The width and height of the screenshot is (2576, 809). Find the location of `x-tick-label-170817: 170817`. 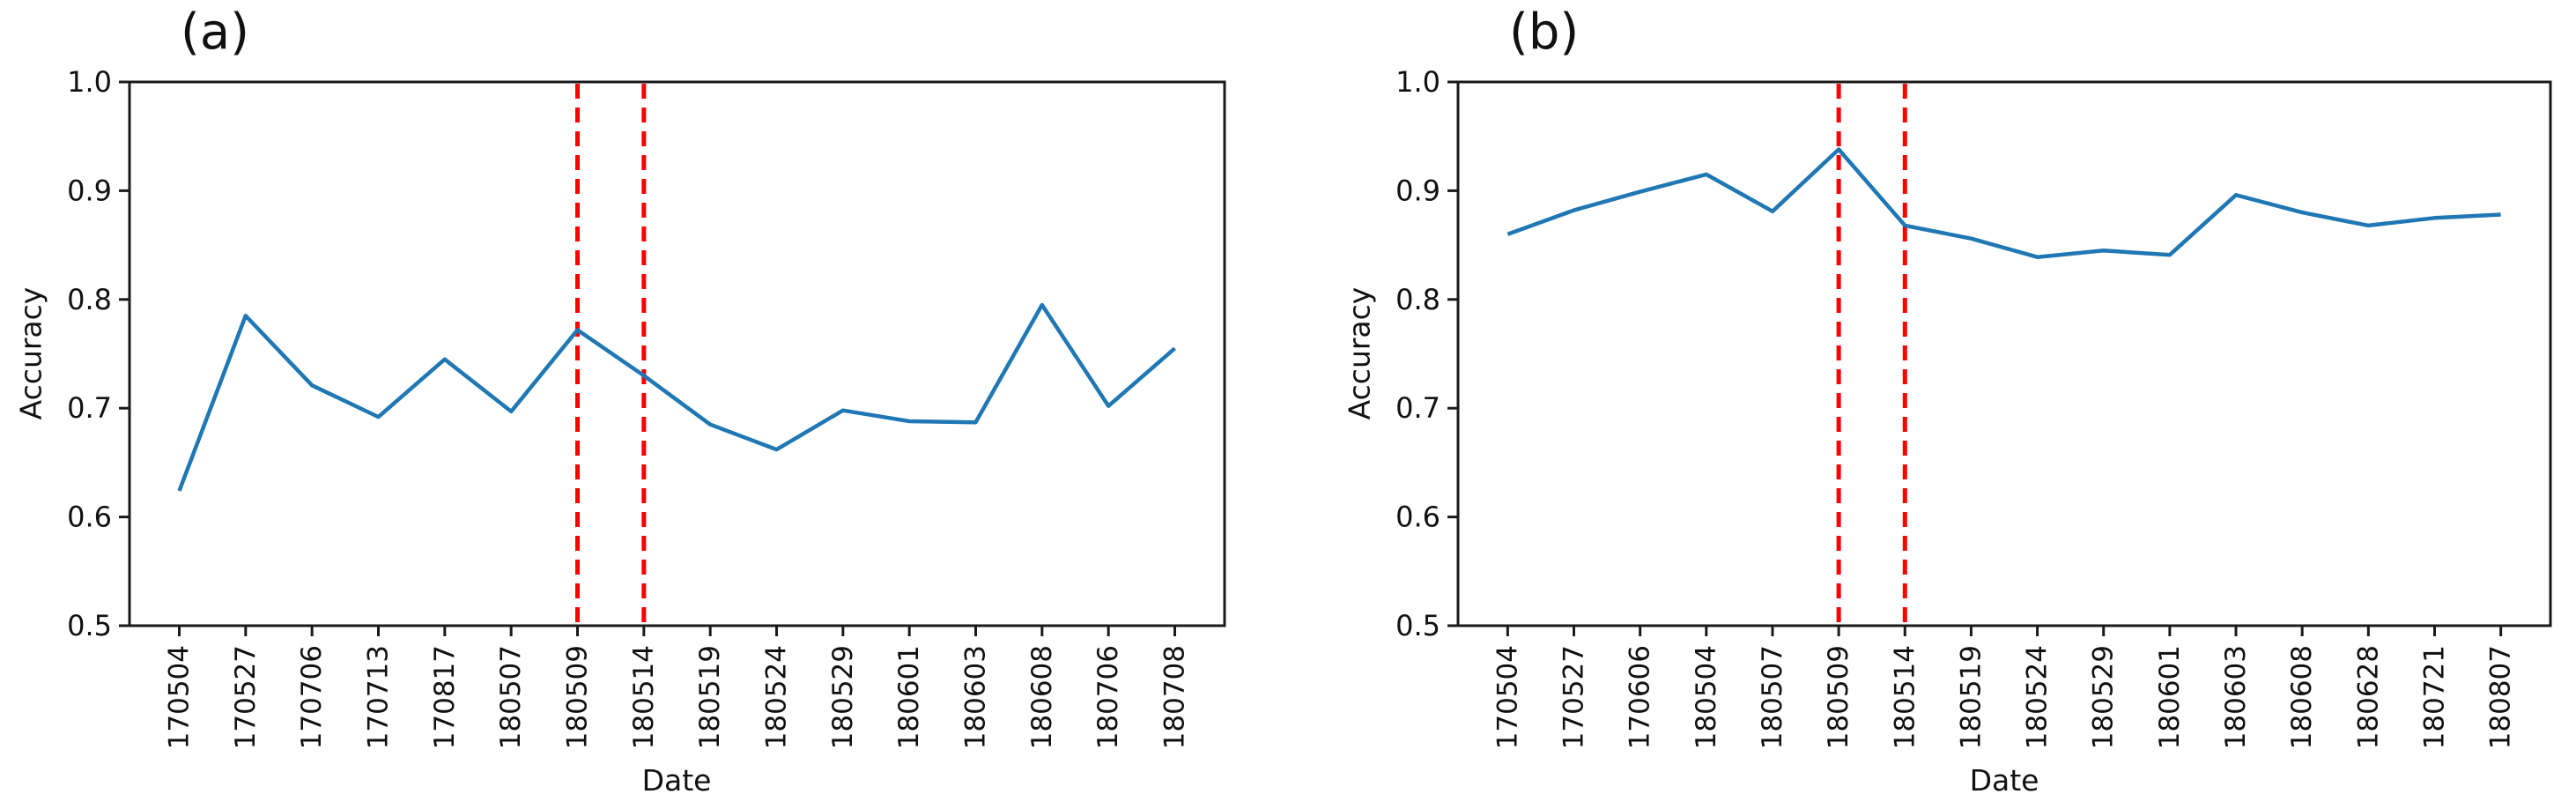

x-tick-label-170817: 170817 is located at coordinates (445, 697).